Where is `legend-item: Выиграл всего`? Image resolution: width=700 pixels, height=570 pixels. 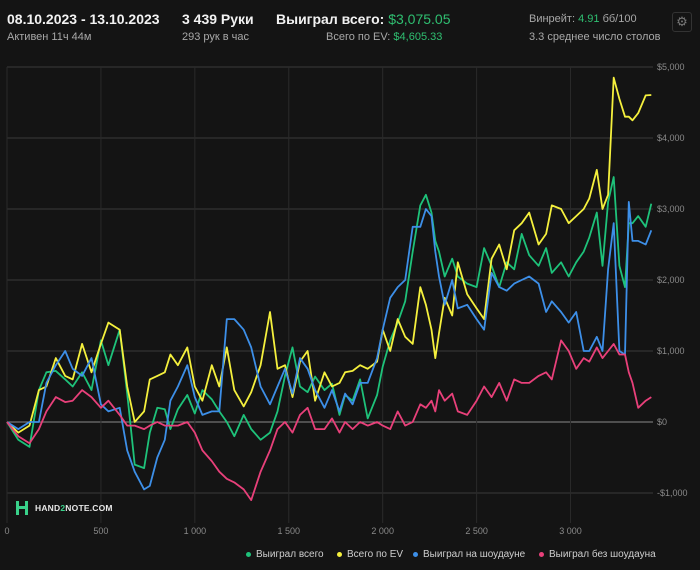
legend-item: Выиграл всего is located at coordinates (285, 554).